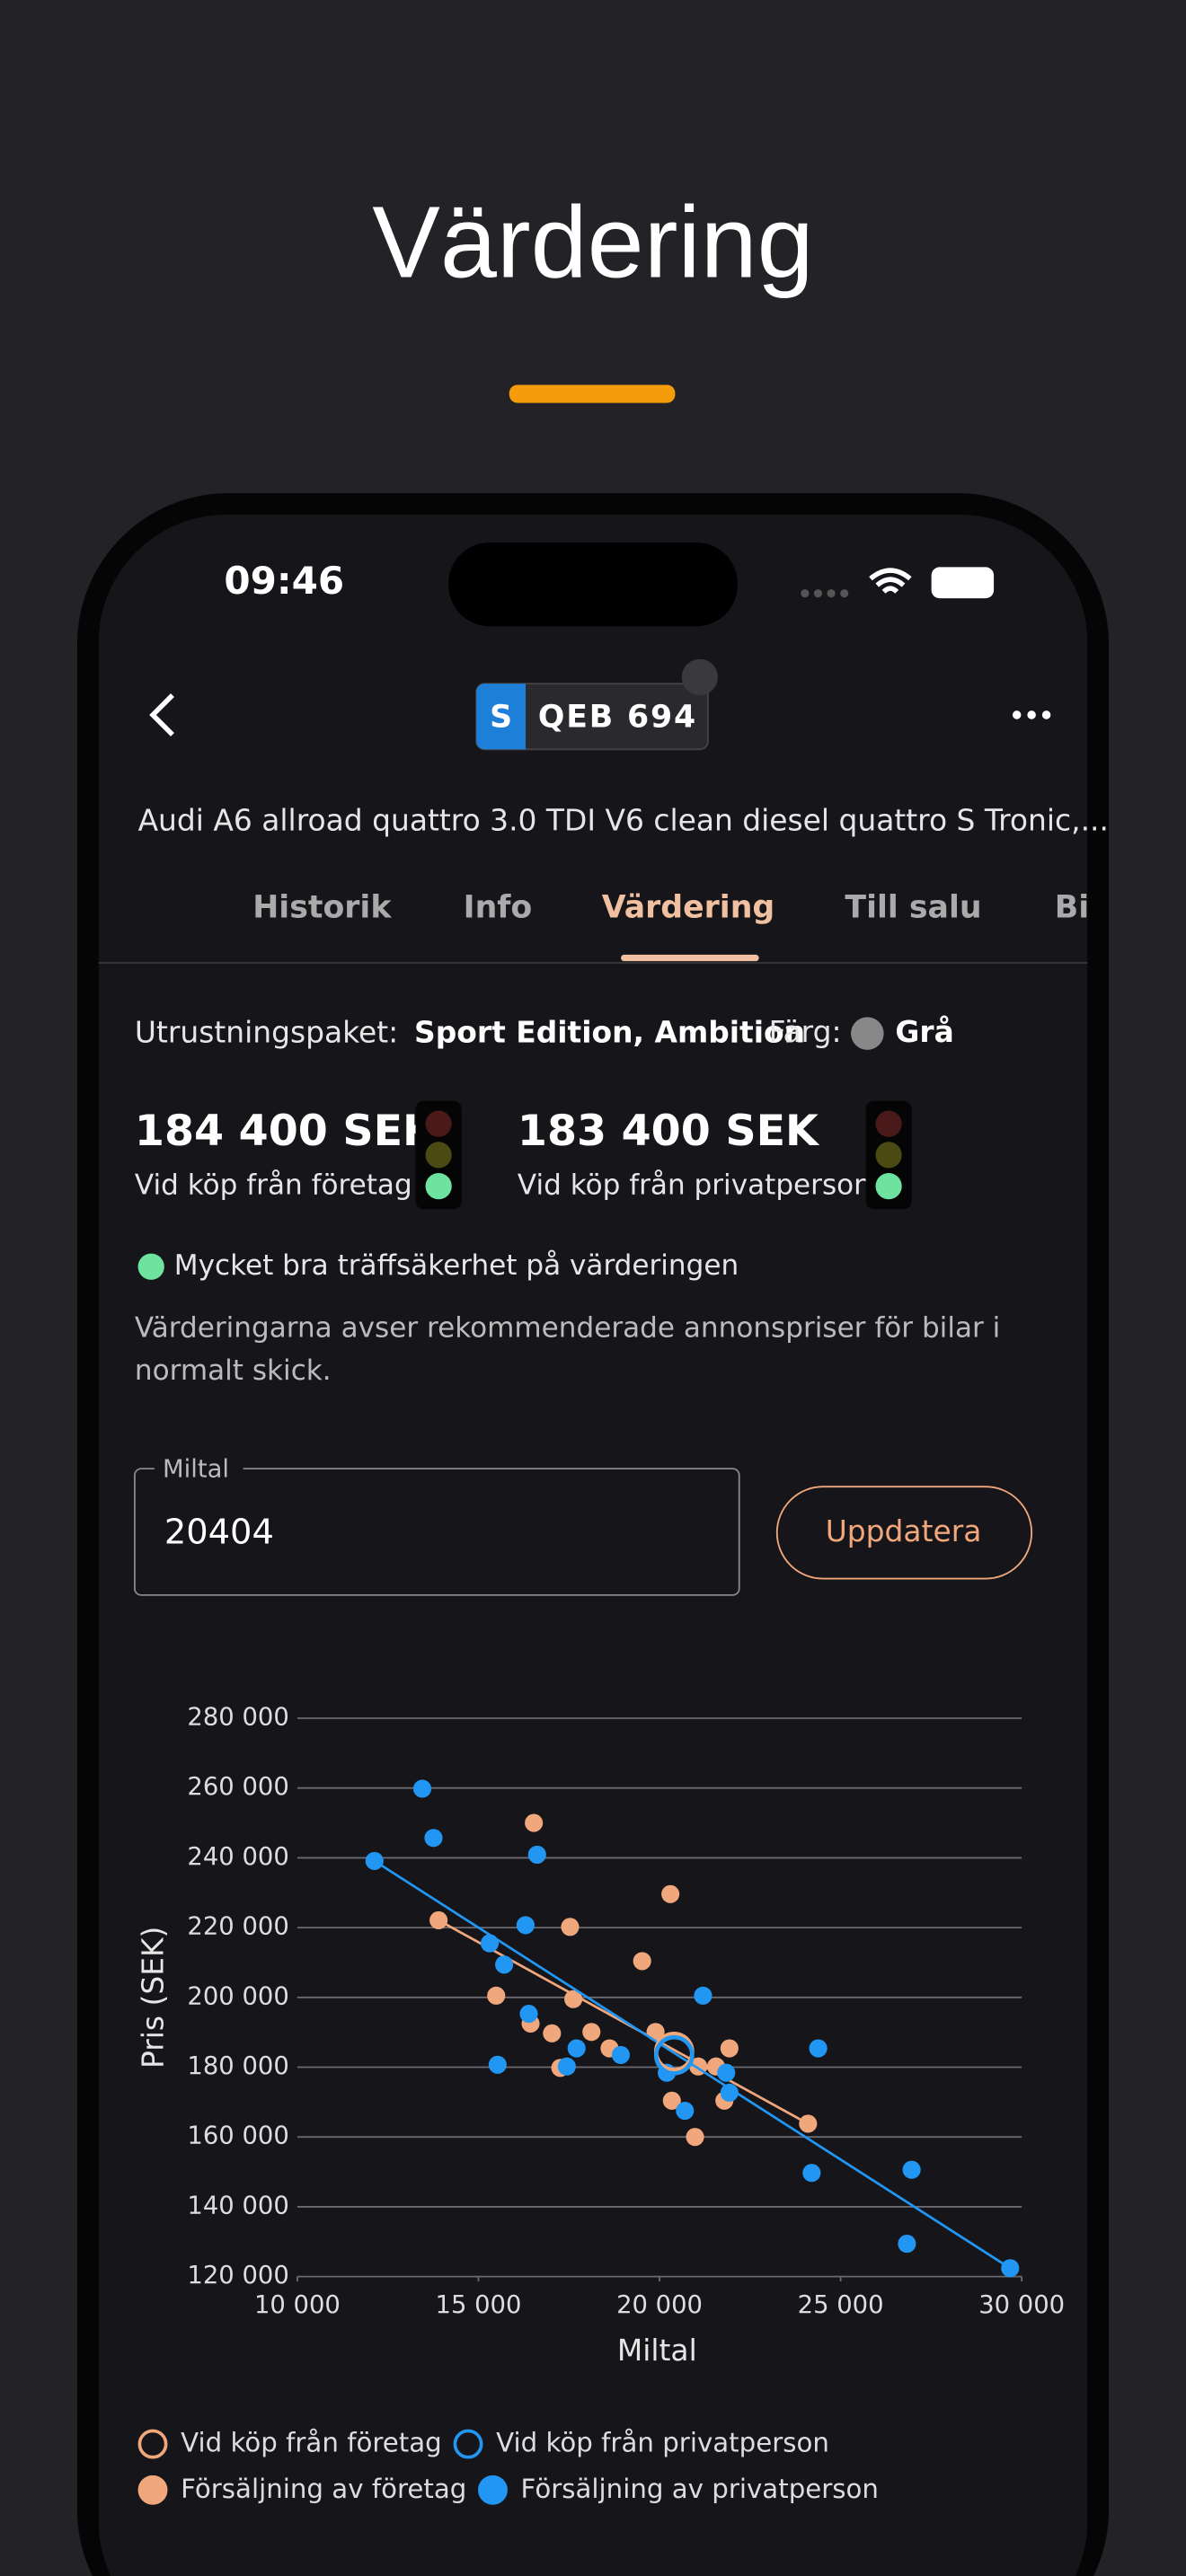 This screenshot has height=2576, width=1186. What do you see at coordinates (266, 1031) in the screenshot?
I see `equipment-label: Utrustningspaket:` at bounding box center [266, 1031].